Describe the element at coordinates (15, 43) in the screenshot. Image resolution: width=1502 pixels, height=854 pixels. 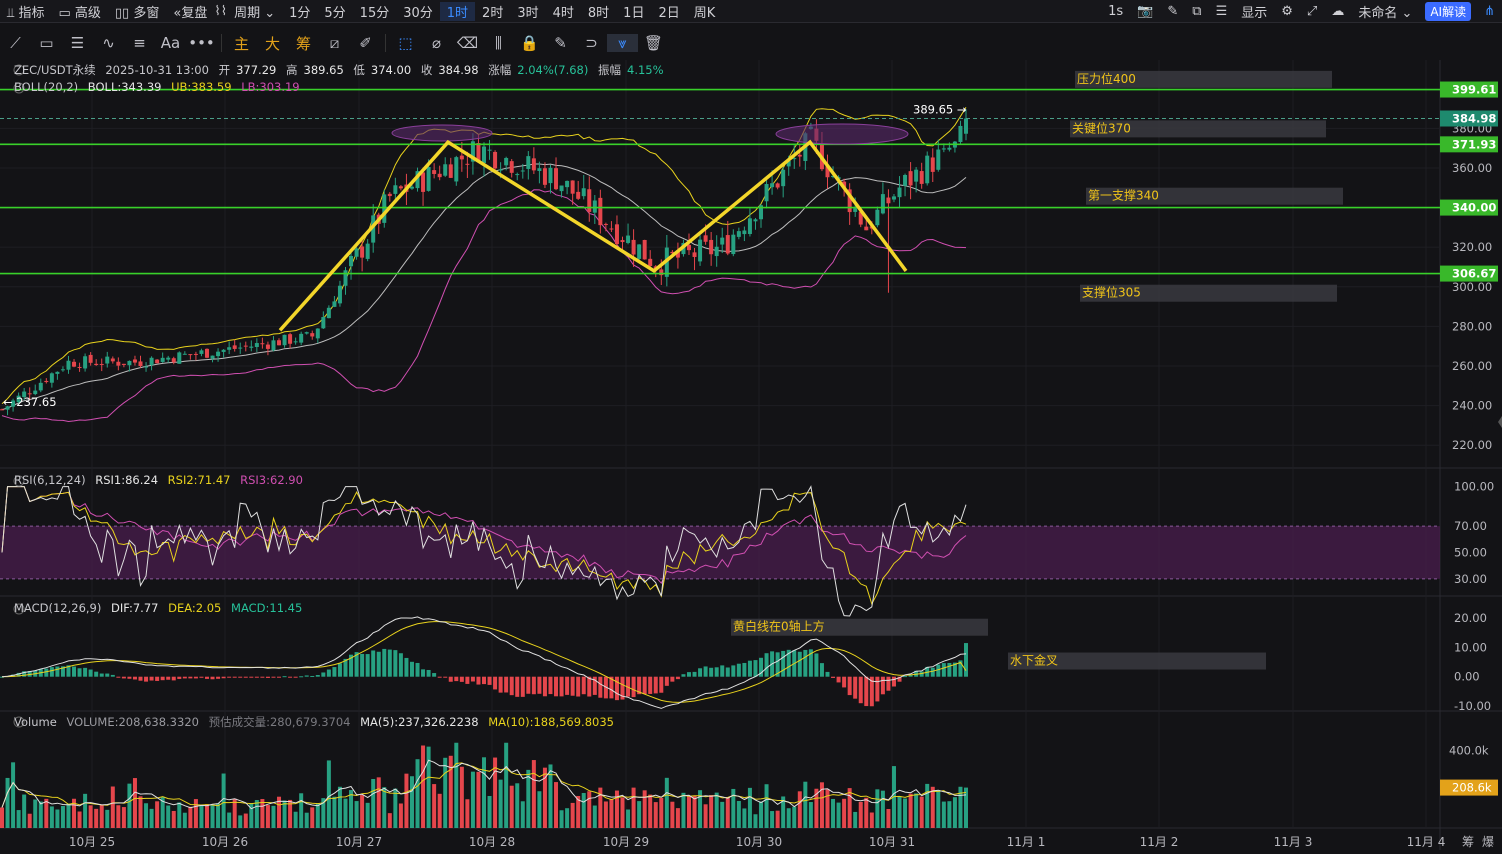
I see `line-tool-icon: ⟋` at that location.